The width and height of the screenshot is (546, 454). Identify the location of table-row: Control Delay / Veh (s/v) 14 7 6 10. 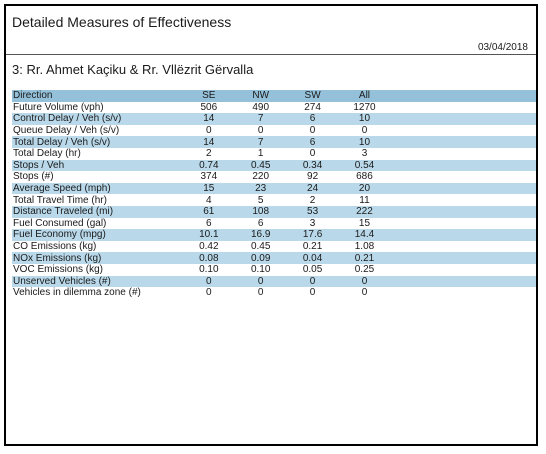
(274, 119).